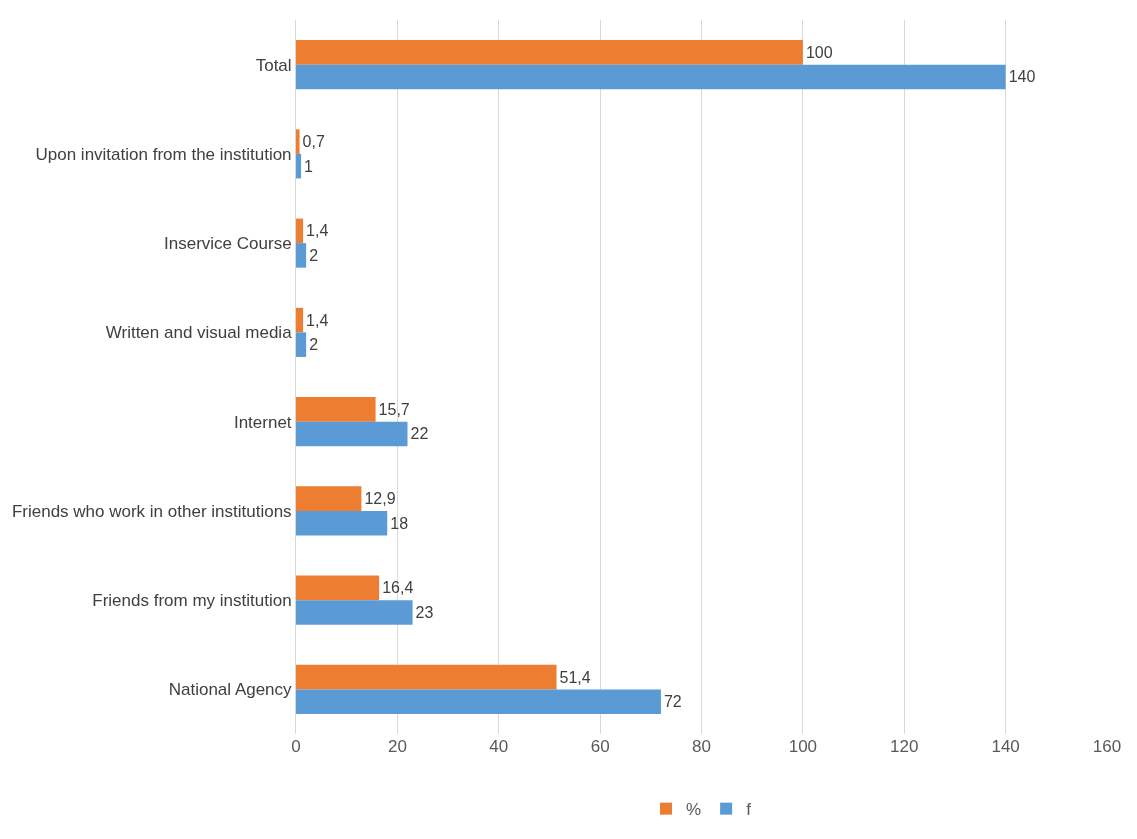 This screenshot has width=1137, height=839. I want to click on data-label: 0,7, so click(313, 142).